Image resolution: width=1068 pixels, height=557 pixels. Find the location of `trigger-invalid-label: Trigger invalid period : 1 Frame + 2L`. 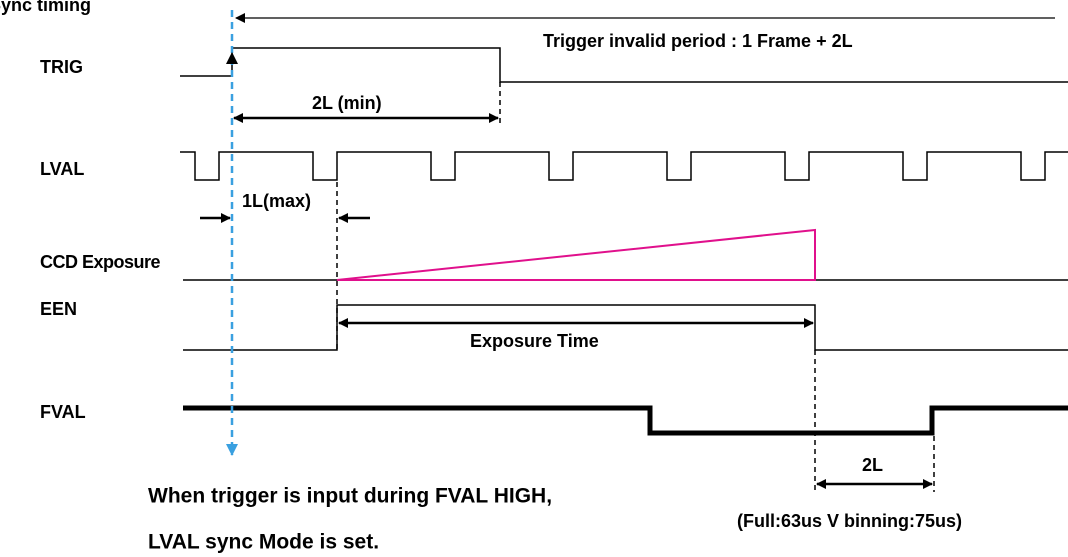

trigger-invalid-label: Trigger invalid period : 1 Frame + 2L is located at coordinates (698, 41).